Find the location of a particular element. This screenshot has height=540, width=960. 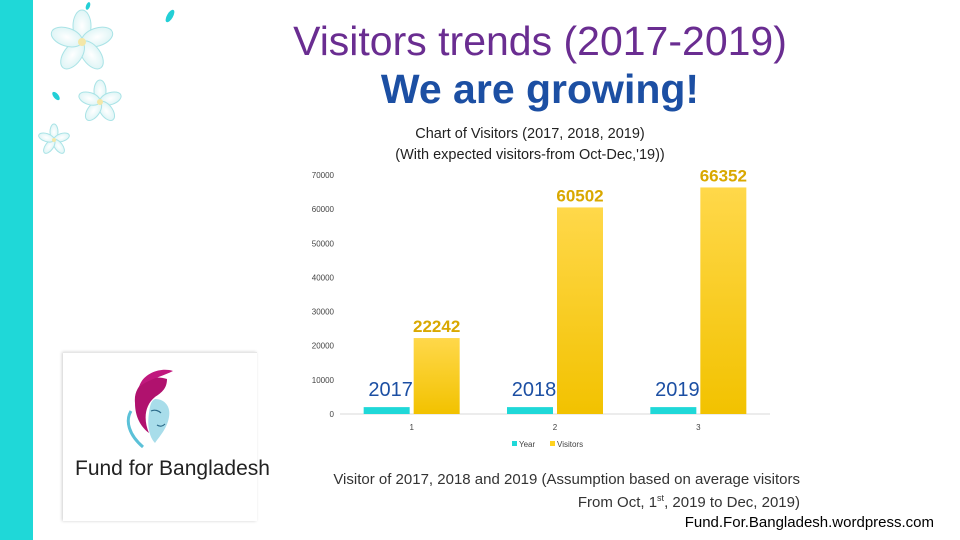

year-label: 2019 is located at coordinates (677, 390).